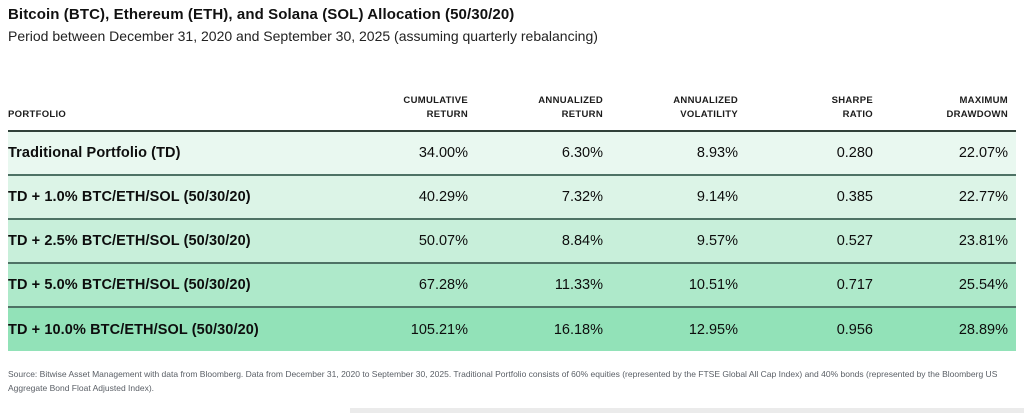 This screenshot has width=1024, height=413. Describe the element at coordinates (717, 153) in the screenshot. I see `annualized-volatility-cell: 8.93%` at that location.